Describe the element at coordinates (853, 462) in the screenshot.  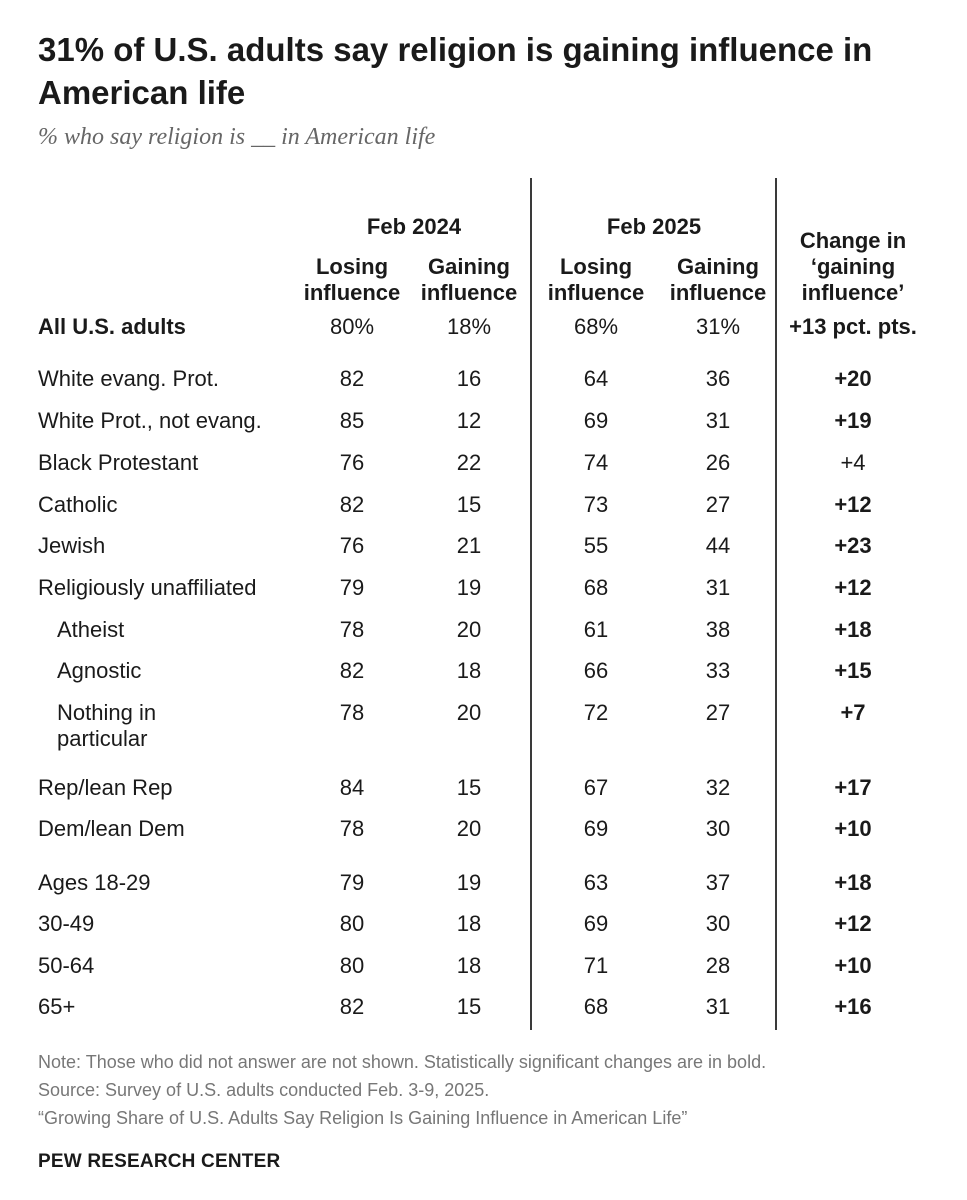
I see `value-change: +4` at that location.